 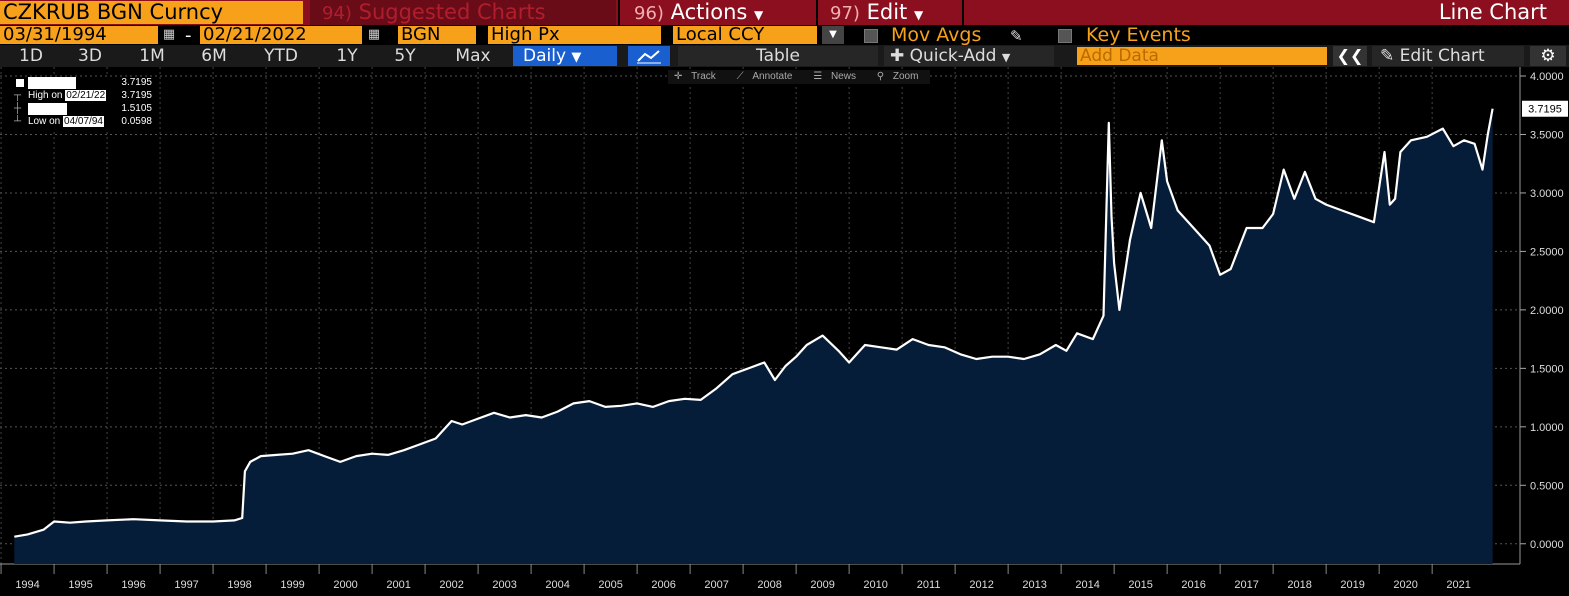 I want to click on period-button-3d: 3D, so click(x=90, y=56).